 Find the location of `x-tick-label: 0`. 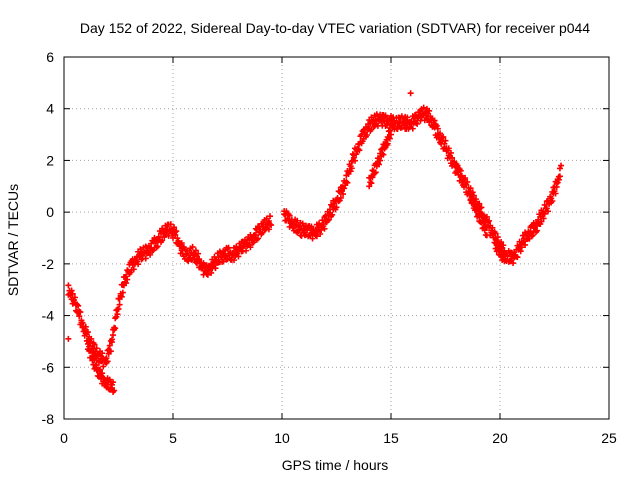

x-tick-label: 0 is located at coordinates (64, 438).